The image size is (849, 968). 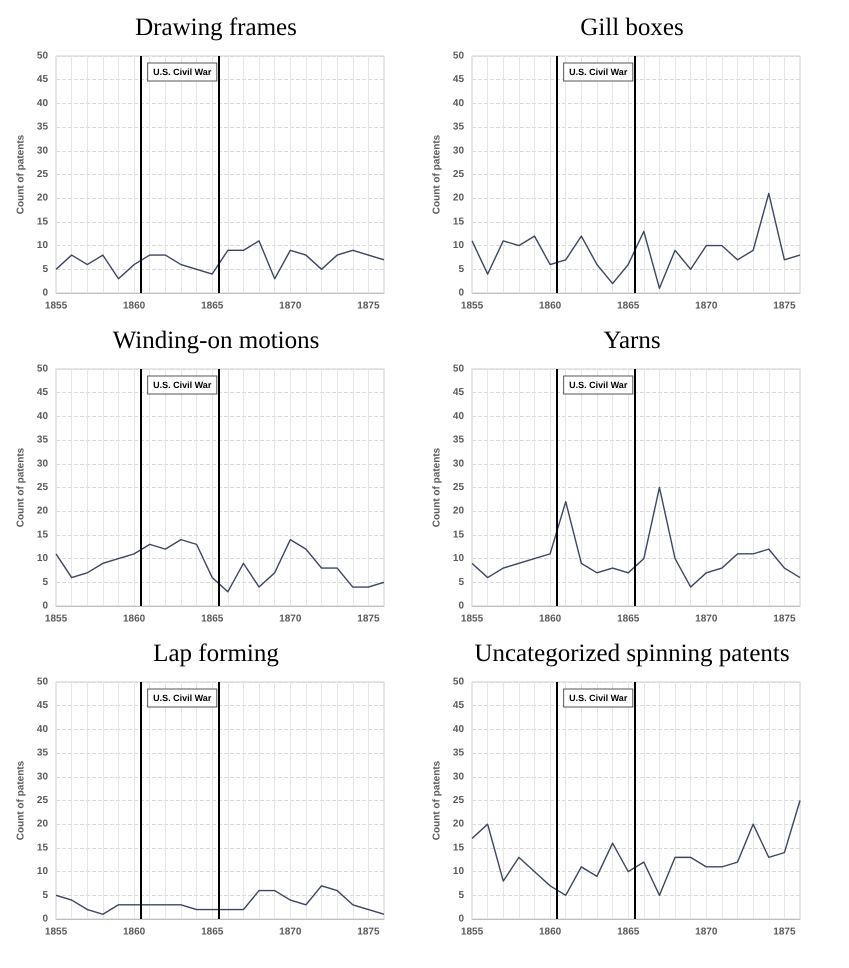 What do you see at coordinates (632, 340) in the screenshot?
I see `chart-title: Yarns` at bounding box center [632, 340].